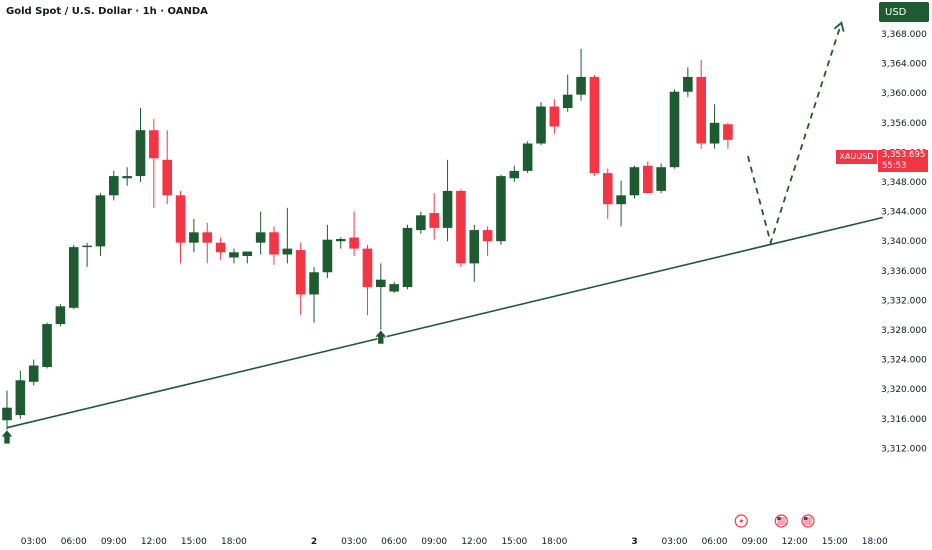 Image resolution: width=932 pixels, height=550 pixels. I want to click on bar-countdown: 55:53, so click(894, 166).